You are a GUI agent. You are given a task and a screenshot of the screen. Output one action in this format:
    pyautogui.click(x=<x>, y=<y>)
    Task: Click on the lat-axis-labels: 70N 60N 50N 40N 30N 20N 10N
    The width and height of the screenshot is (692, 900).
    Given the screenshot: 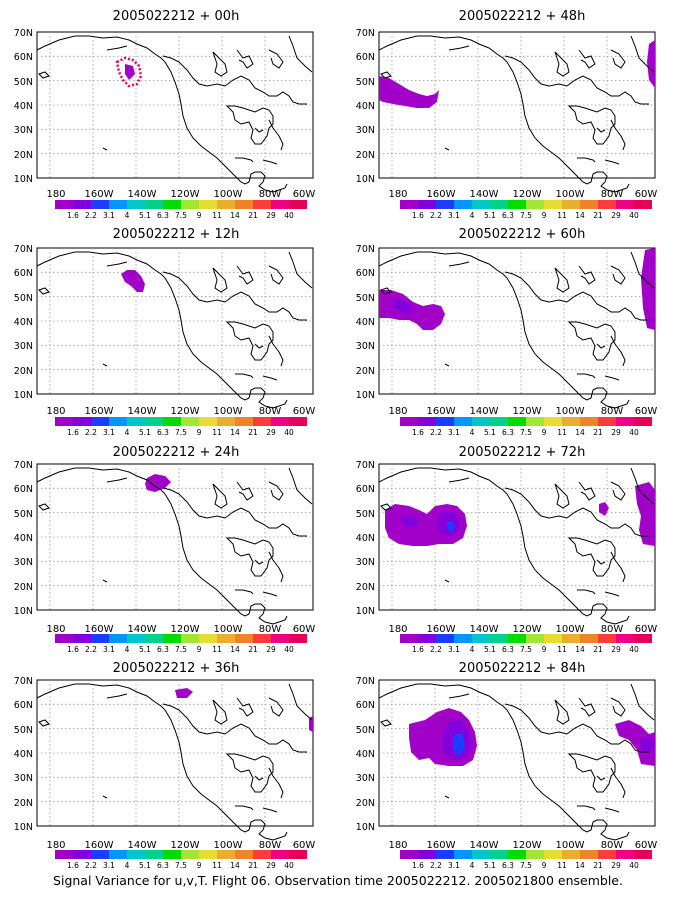 What is the action you would take?
    pyautogui.click(x=365, y=754)
    